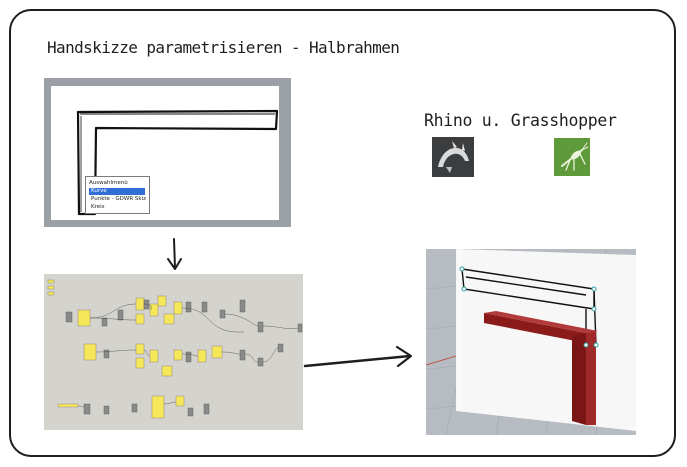  Describe the element at coordinates (223, 47) in the screenshot. I see `diagram-title: Handskizze parametrisieren - Halbrahmen` at that location.